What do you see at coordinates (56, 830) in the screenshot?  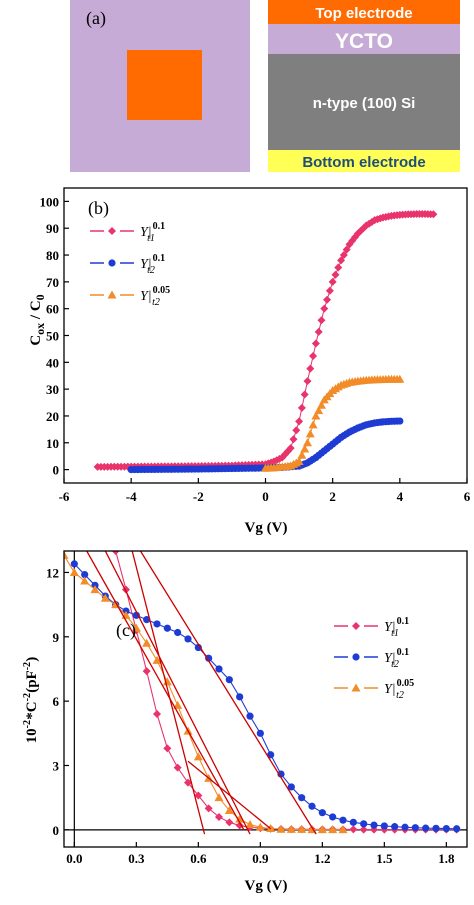 I see `panel-c-ytick-label: 0` at bounding box center [56, 830].